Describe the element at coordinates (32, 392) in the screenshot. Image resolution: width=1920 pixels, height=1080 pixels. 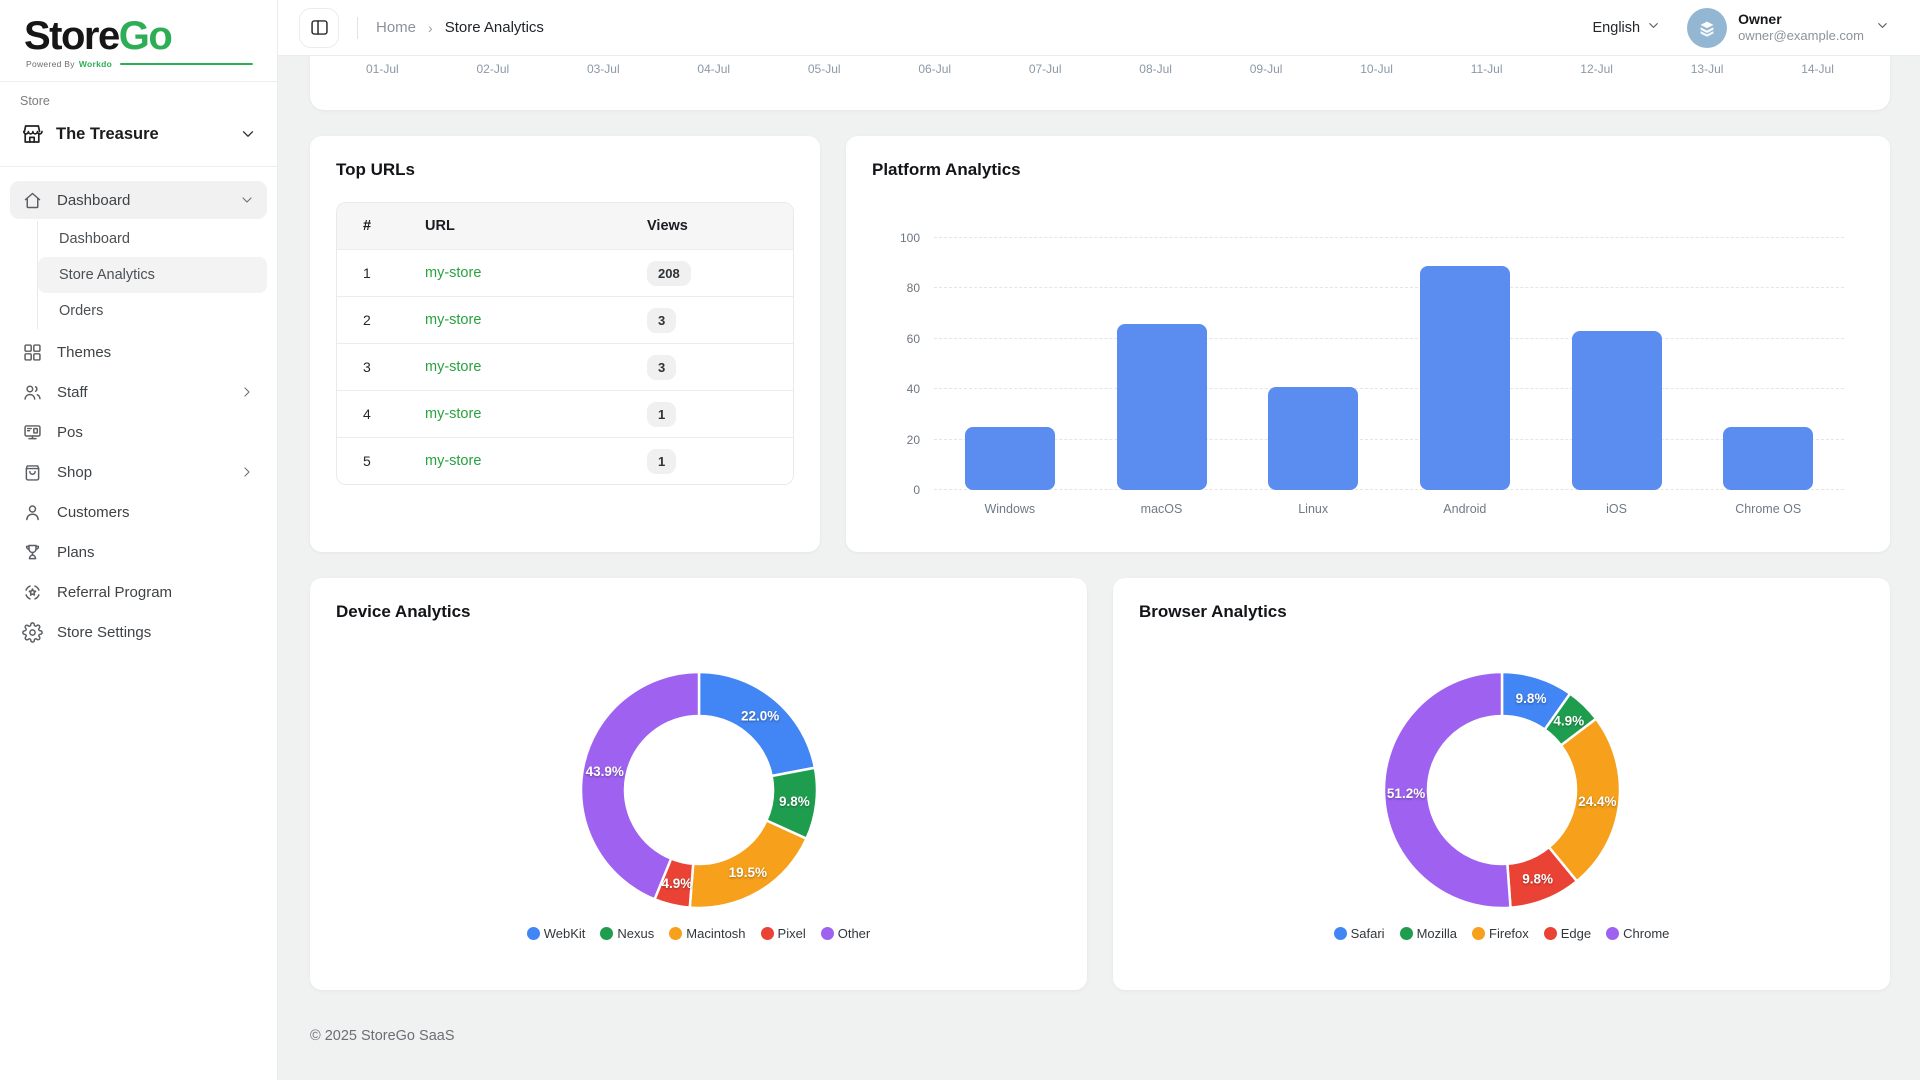
I see `users-icon` at that location.